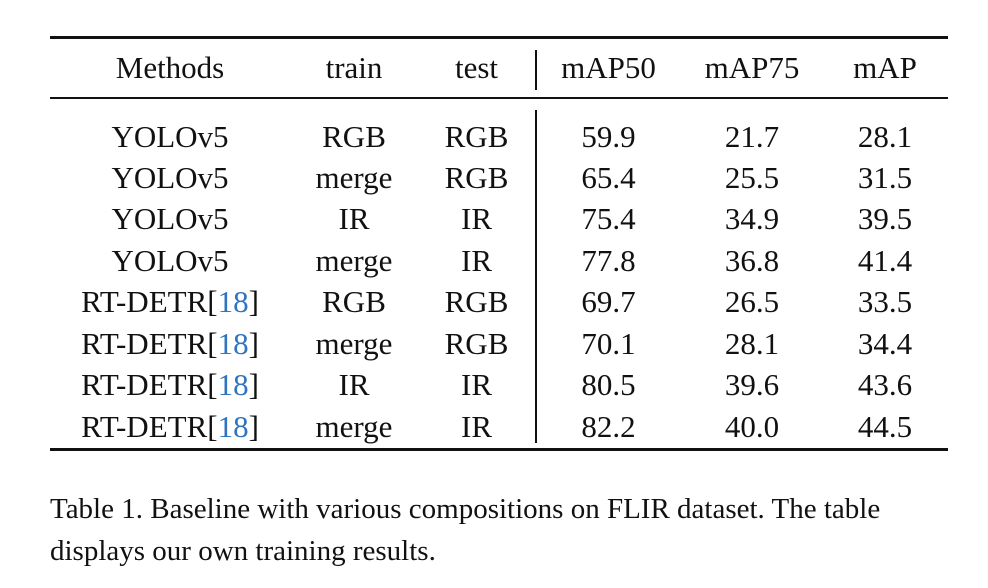 The height and width of the screenshot is (588, 988). Describe the element at coordinates (752, 302) in the screenshot. I see `cell-map75: 26.5` at that location.